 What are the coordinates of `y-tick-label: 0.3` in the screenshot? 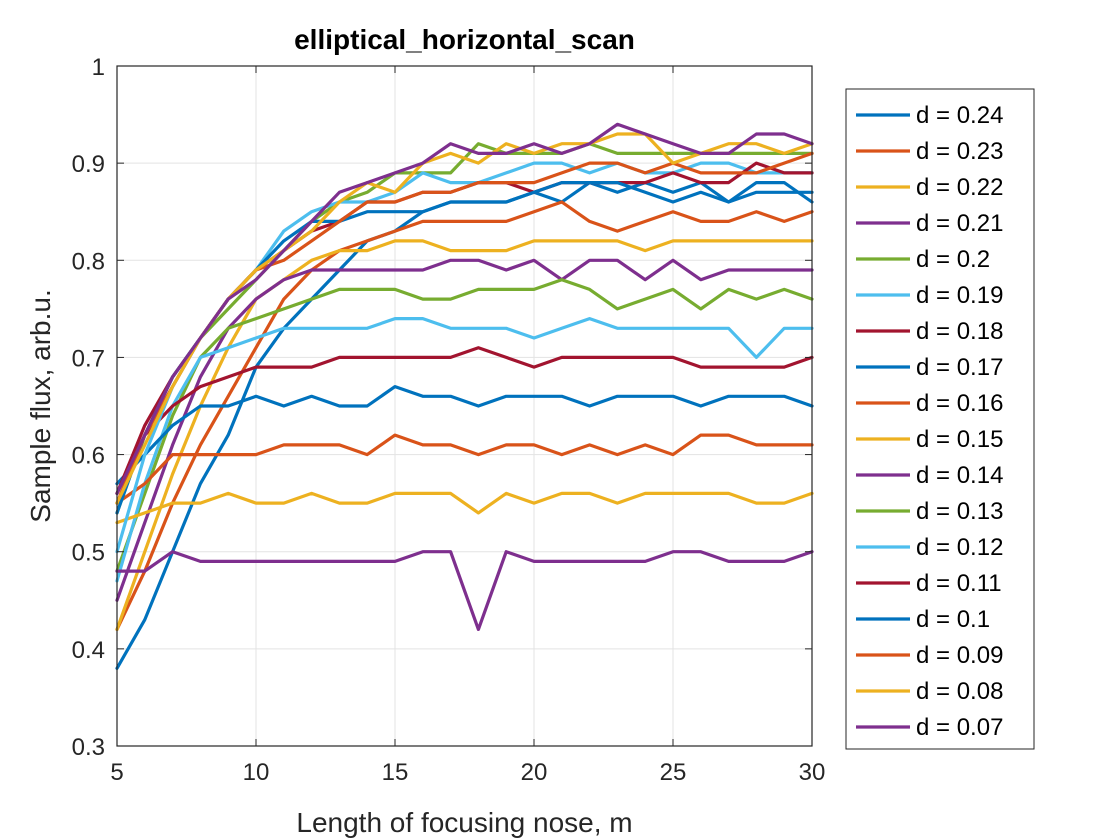 It's located at (88, 747).